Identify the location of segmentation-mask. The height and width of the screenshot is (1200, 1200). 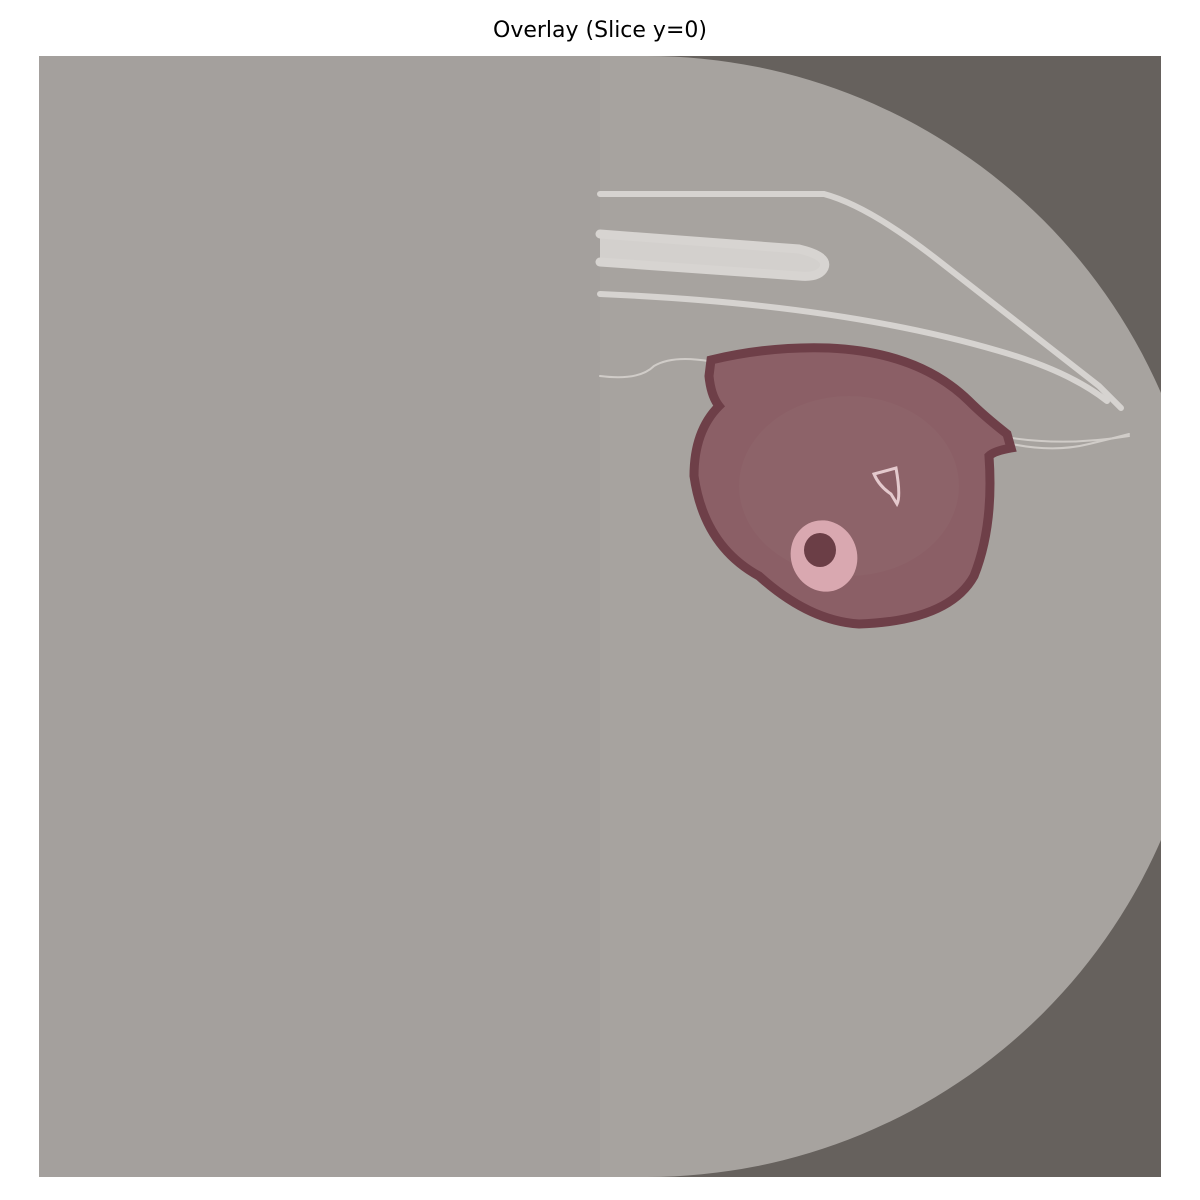
(853, 486).